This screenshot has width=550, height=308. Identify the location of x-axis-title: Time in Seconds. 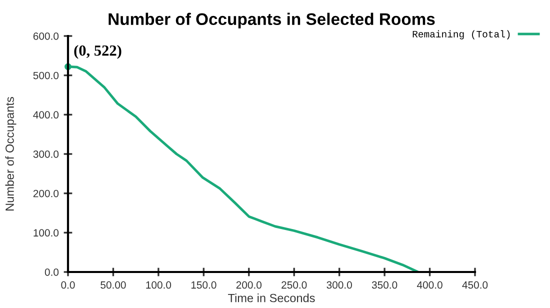
(271, 298).